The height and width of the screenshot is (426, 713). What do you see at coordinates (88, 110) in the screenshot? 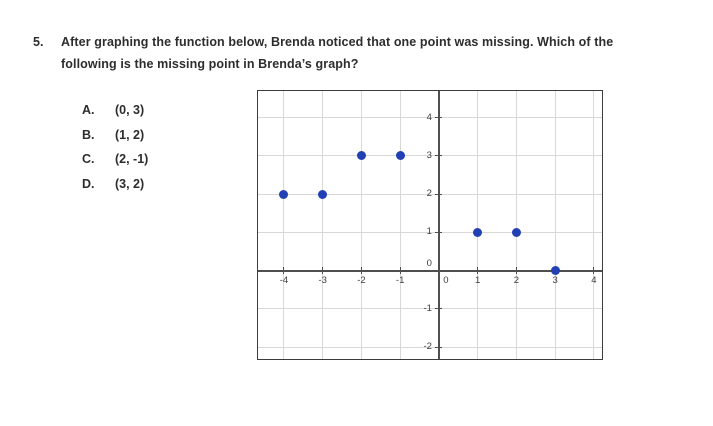
I see `choice-a-letter: A.` at bounding box center [88, 110].